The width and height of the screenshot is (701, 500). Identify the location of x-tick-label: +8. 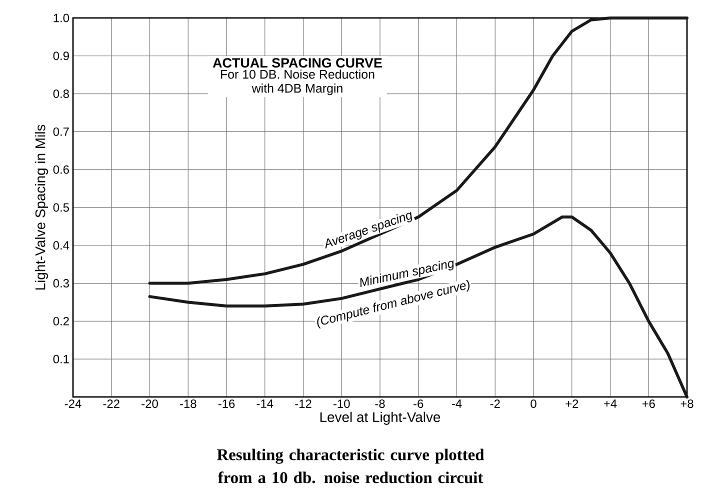
(687, 404).